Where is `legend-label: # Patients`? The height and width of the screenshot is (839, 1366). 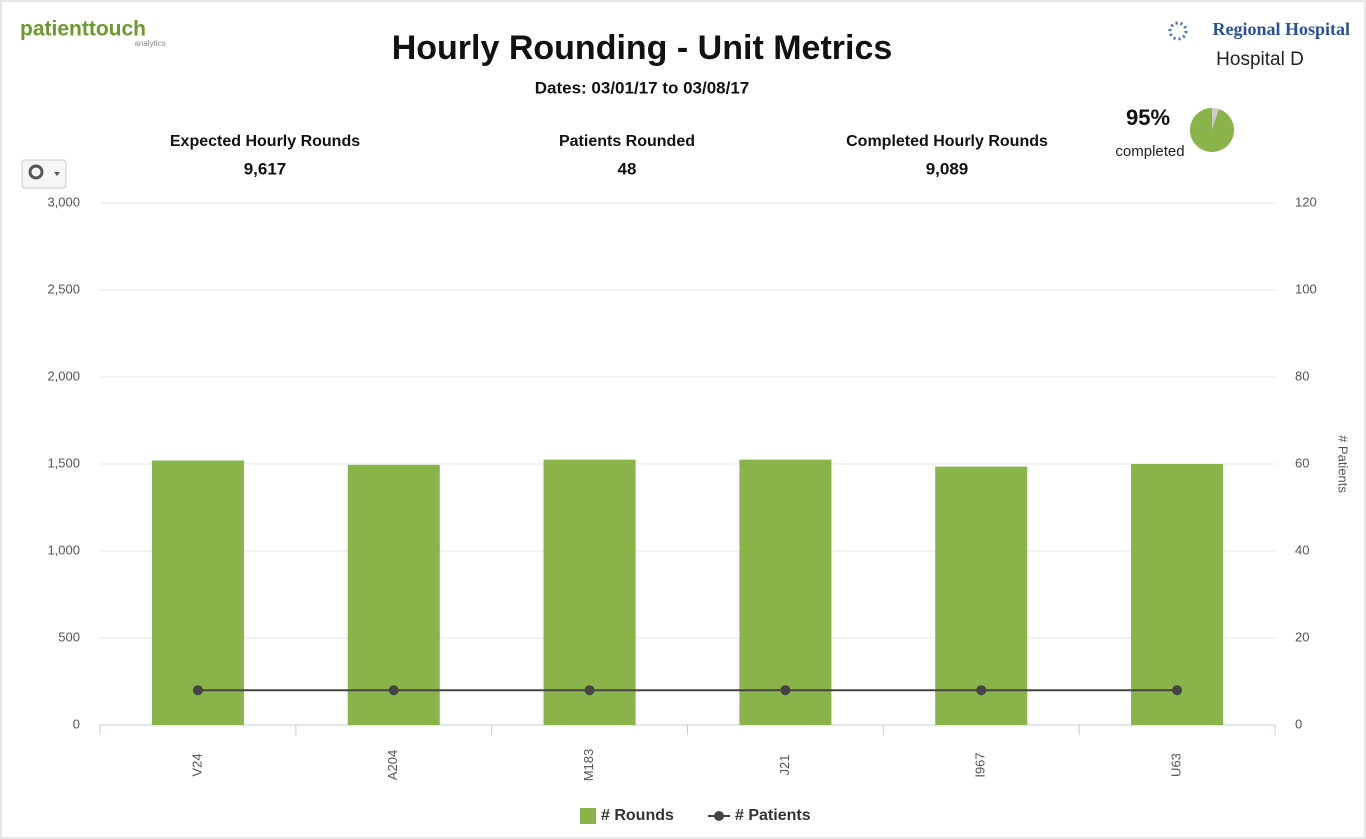
legend-label: # Patients is located at coordinates (773, 815).